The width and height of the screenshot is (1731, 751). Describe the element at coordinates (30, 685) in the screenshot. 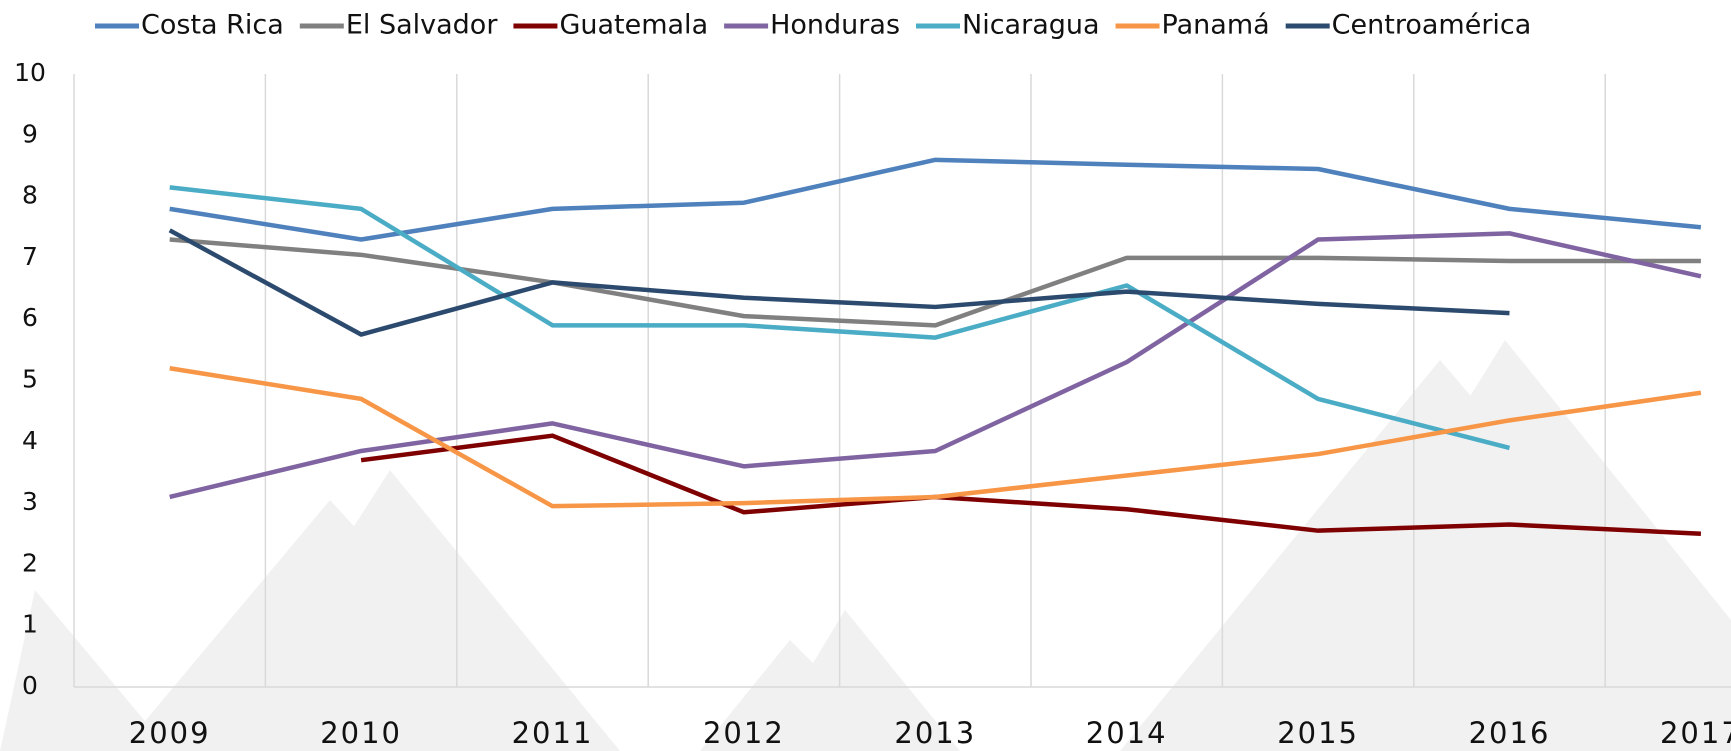

I see `y-tick-label: 0` at that location.